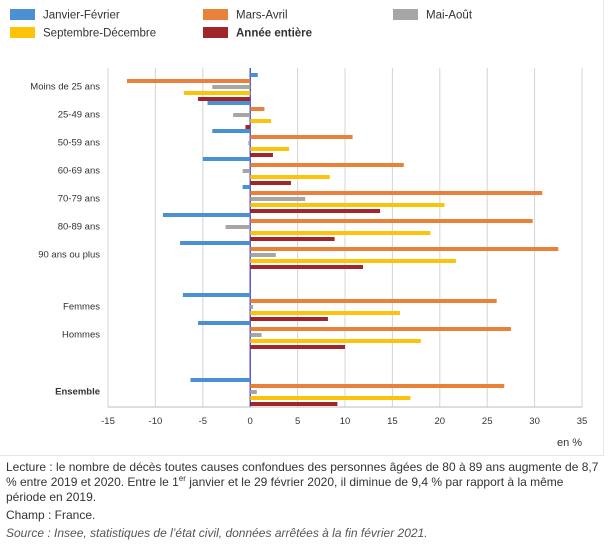 The width and height of the screenshot is (610, 553). Describe the element at coordinates (69, 255) in the screenshot. I see `category-label-90-ans-ou-plus: 90 ans ou plus` at that location.